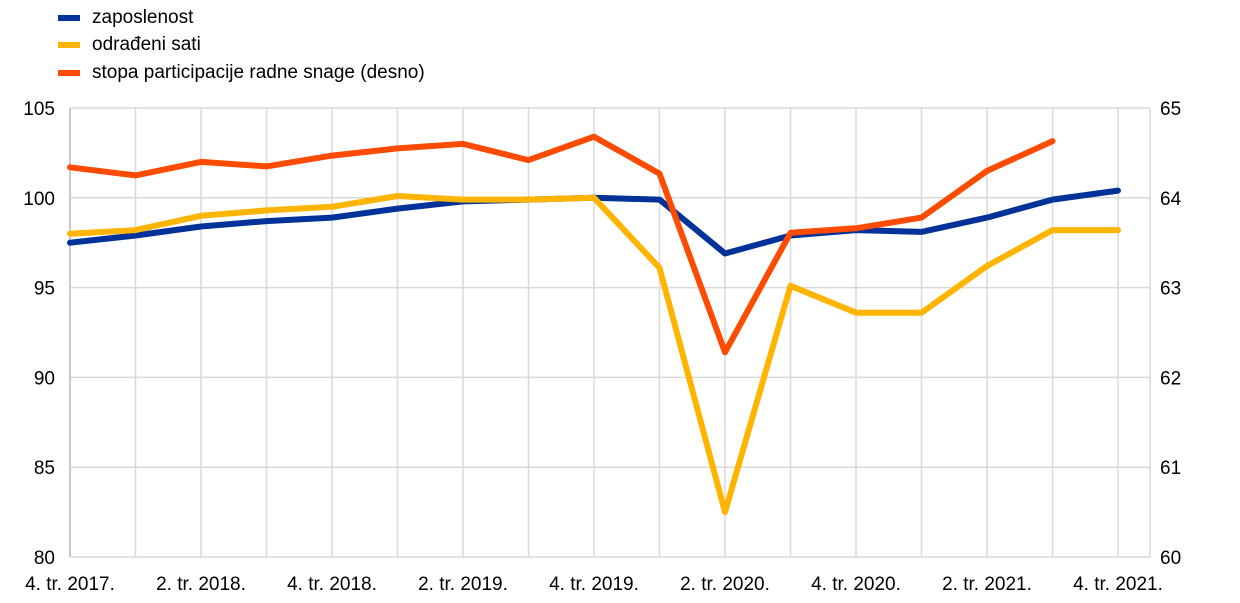 This screenshot has height=603, width=1240. What do you see at coordinates (143, 17) in the screenshot?
I see `legend-label: zaposlenost` at bounding box center [143, 17].